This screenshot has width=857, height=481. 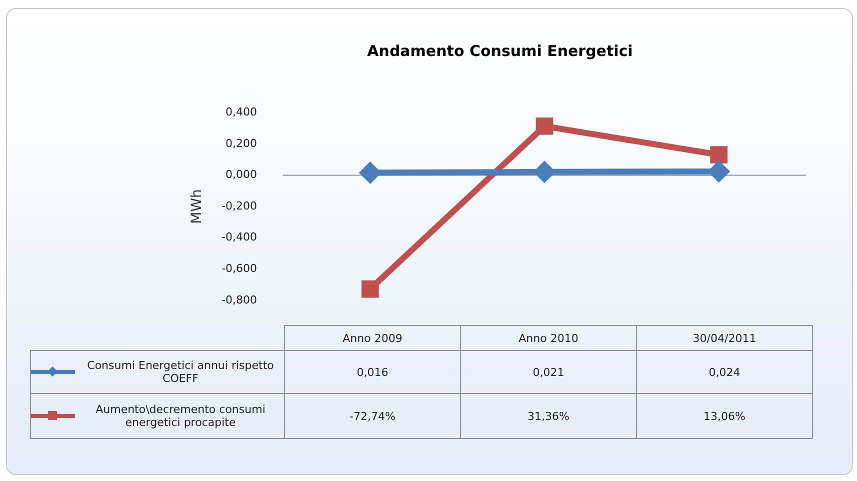 I want to click on y-axis-title: MWh, so click(x=197, y=206).